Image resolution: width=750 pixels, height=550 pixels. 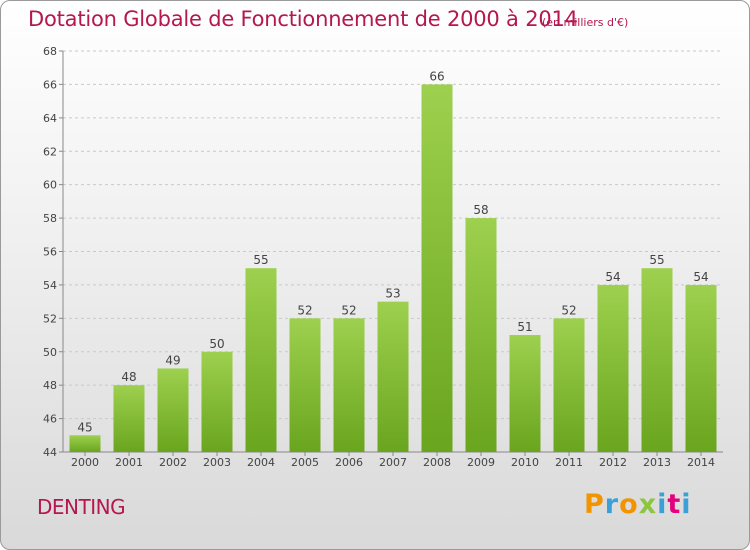 I want to click on x-tick-label: 2003, so click(x=217, y=462).